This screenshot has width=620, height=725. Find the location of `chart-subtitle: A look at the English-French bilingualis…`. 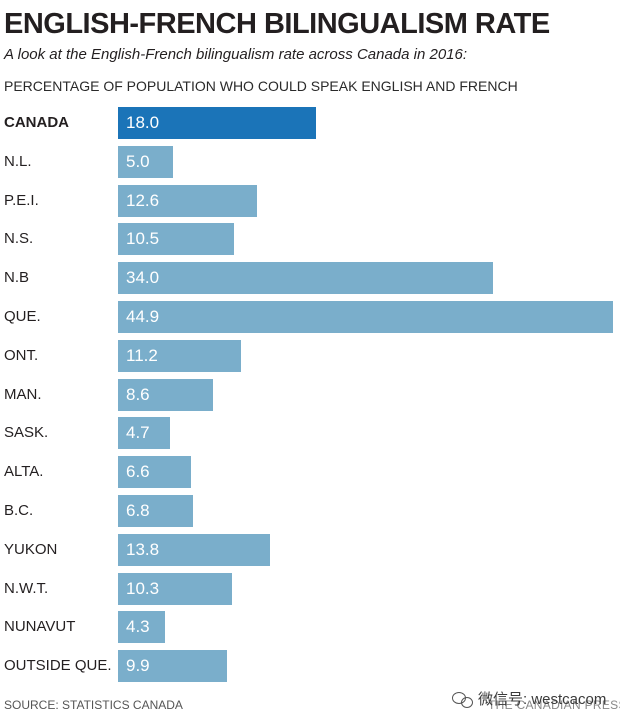

chart-subtitle: A look at the English-French bilingualis… is located at coordinates (236, 54).